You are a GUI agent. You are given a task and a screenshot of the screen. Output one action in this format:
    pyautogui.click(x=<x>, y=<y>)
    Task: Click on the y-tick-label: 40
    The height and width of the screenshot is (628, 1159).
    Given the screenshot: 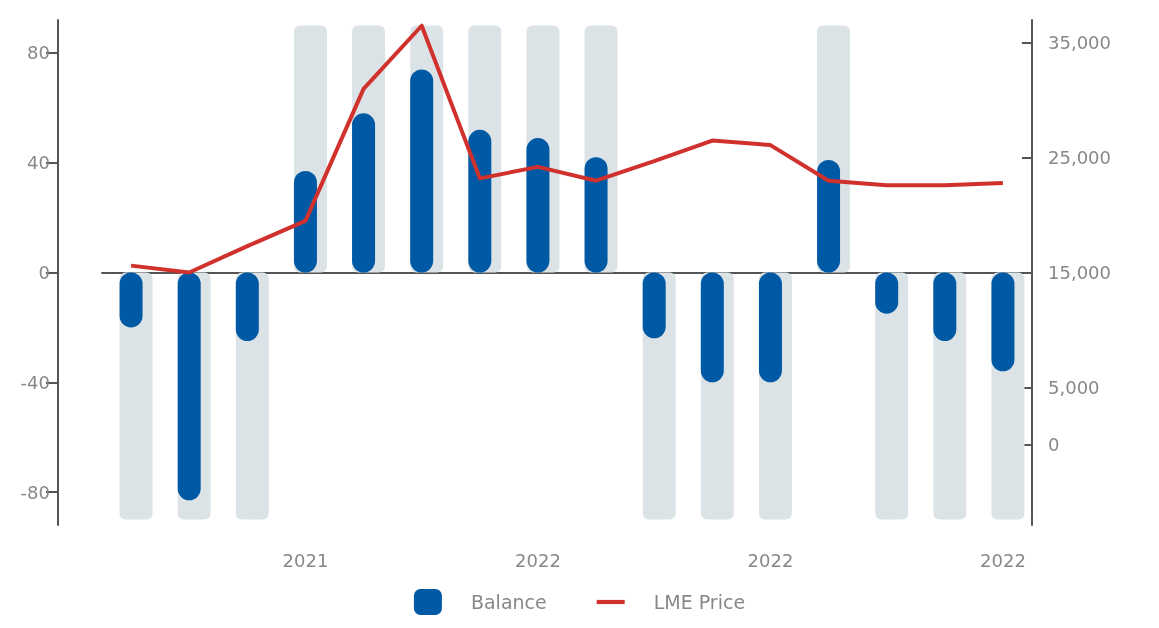 What is the action you would take?
    pyautogui.click(x=38, y=163)
    